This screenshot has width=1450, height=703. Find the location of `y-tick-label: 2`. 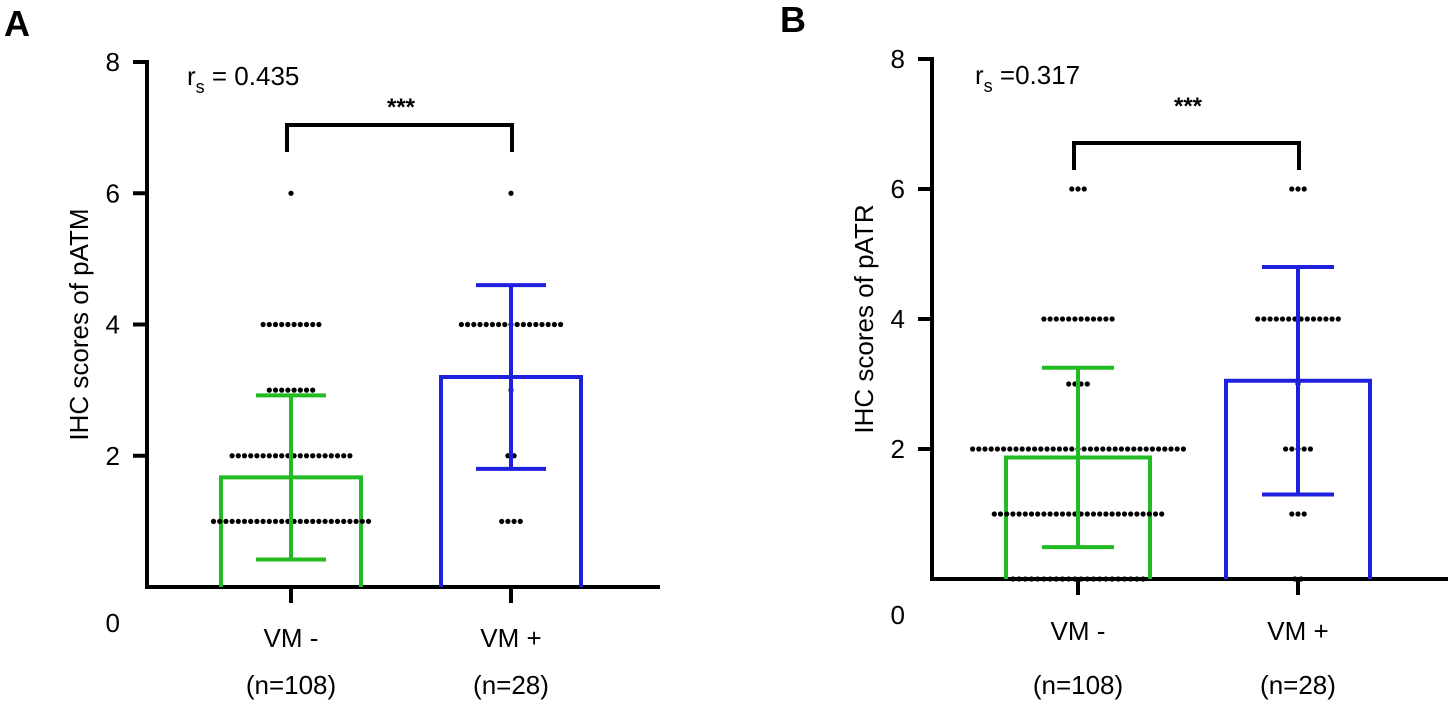

y-tick-label: 2 is located at coordinates (113, 456).